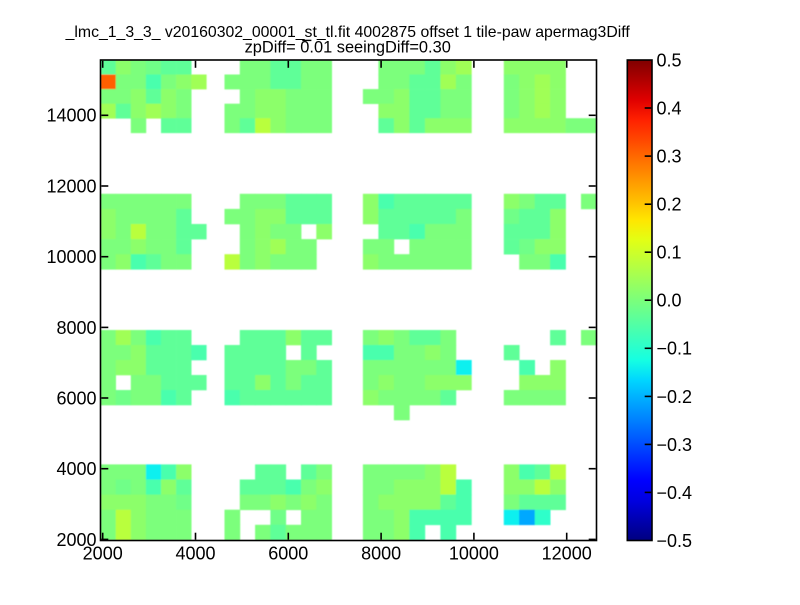 The height and width of the screenshot is (605, 800). I want to click on svg-text: −0.4, so click(675, 493).